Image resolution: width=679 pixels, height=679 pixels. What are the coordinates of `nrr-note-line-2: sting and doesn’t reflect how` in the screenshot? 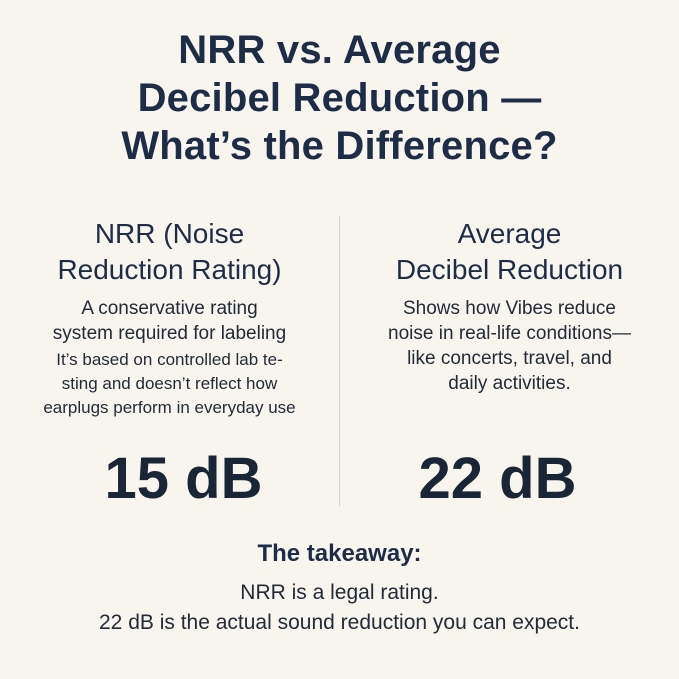 It's located at (169, 383).